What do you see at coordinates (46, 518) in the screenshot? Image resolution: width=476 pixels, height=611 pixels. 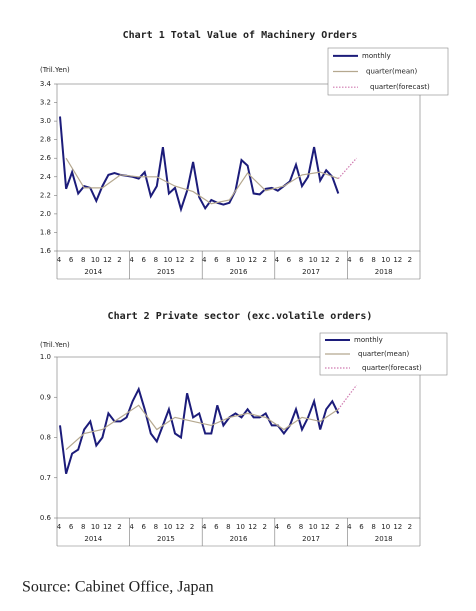 I see `y-tick-label: 0.6` at bounding box center [46, 518].